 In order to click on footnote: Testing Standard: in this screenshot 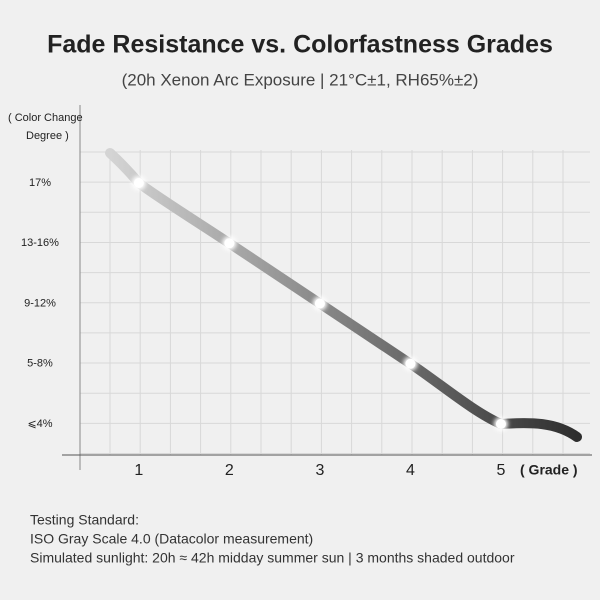, I will do `click(84, 520)`.